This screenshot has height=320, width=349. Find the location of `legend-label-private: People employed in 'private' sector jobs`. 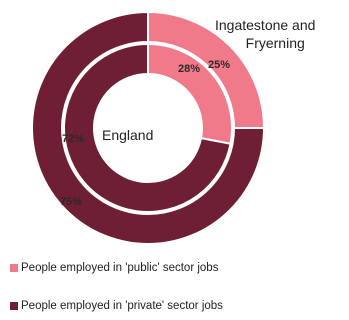

legend-label-private: People employed in 'private' sector jobs is located at coordinates (122, 306).